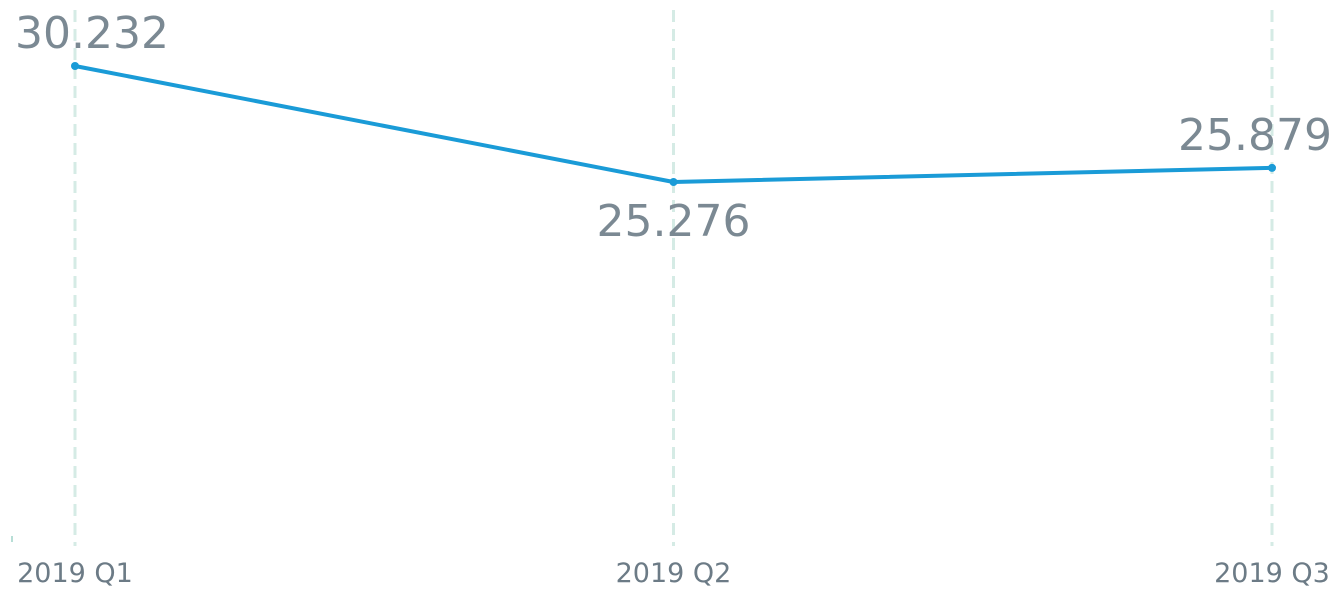 Image resolution: width=1338 pixels, height=590 pixels. What do you see at coordinates (1255, 135) in the screenshot?
I see `data-label: 25.879` at bounding box center [1255, 135].